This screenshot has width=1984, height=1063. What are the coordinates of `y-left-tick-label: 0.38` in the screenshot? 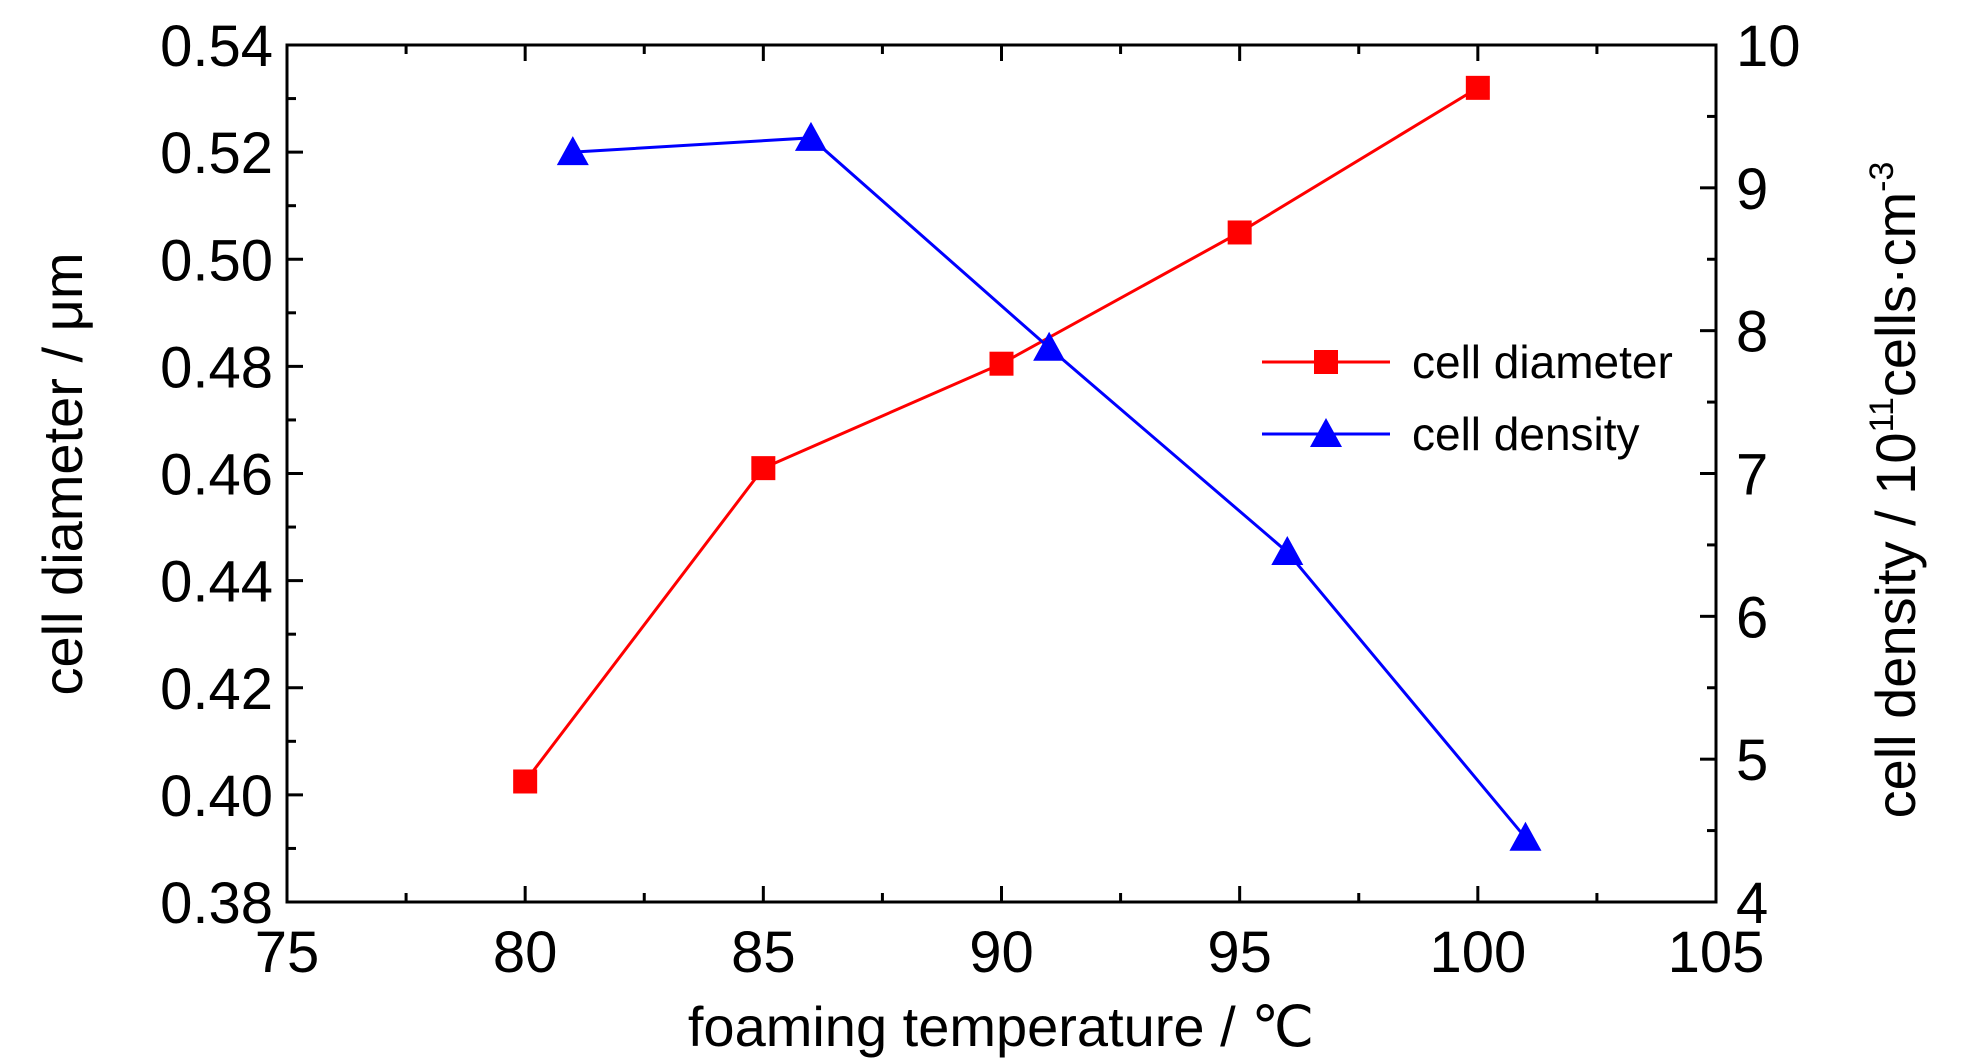 It's located at (216, 903).